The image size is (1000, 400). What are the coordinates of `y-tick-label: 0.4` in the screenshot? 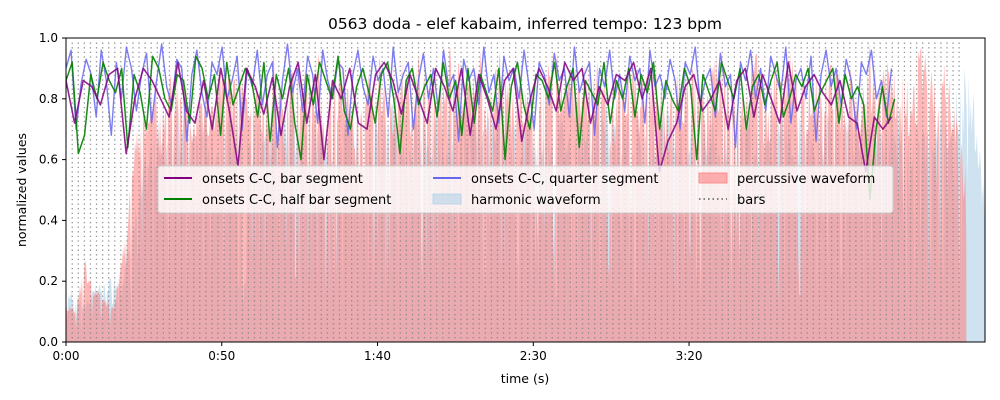 It's located at (48, 220).